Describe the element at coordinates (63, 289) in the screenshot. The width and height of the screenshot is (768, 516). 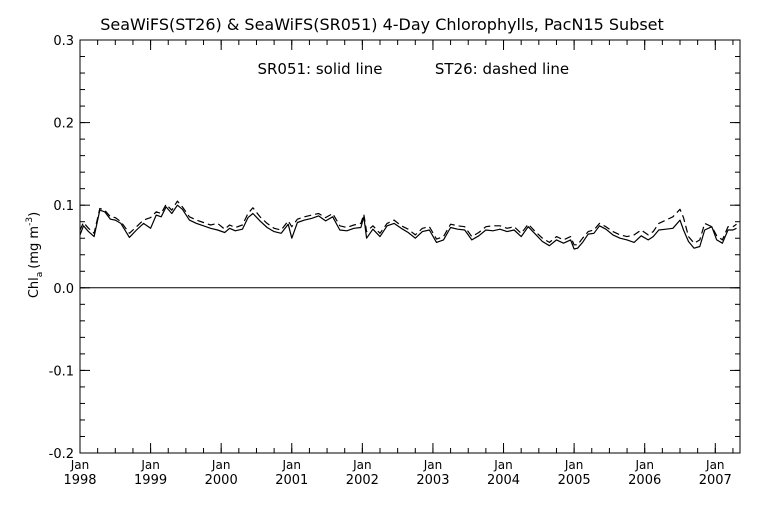
I see `y-tick-label: 0.0` at that location.